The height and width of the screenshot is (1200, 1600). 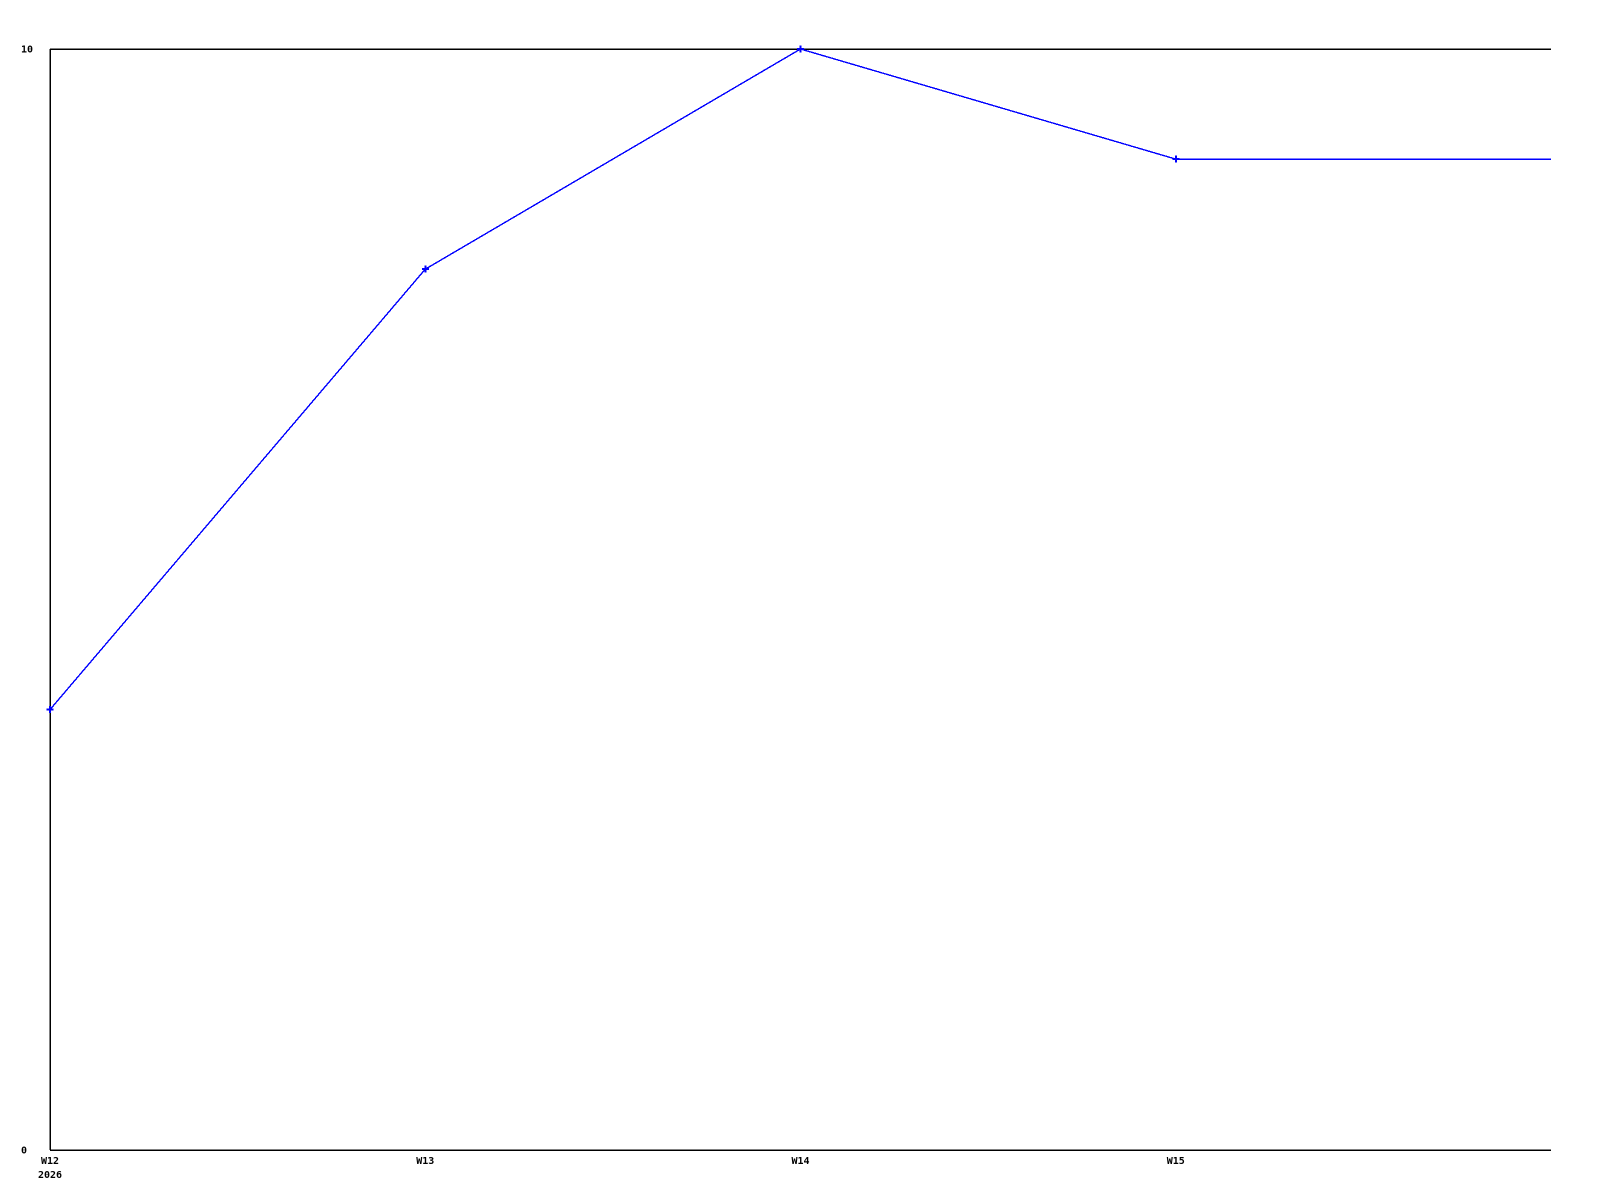 What do you see at coordinates (800, 49) in the screenshot?
I see `data-point-marker-W14` at bounding box center [800, 49].